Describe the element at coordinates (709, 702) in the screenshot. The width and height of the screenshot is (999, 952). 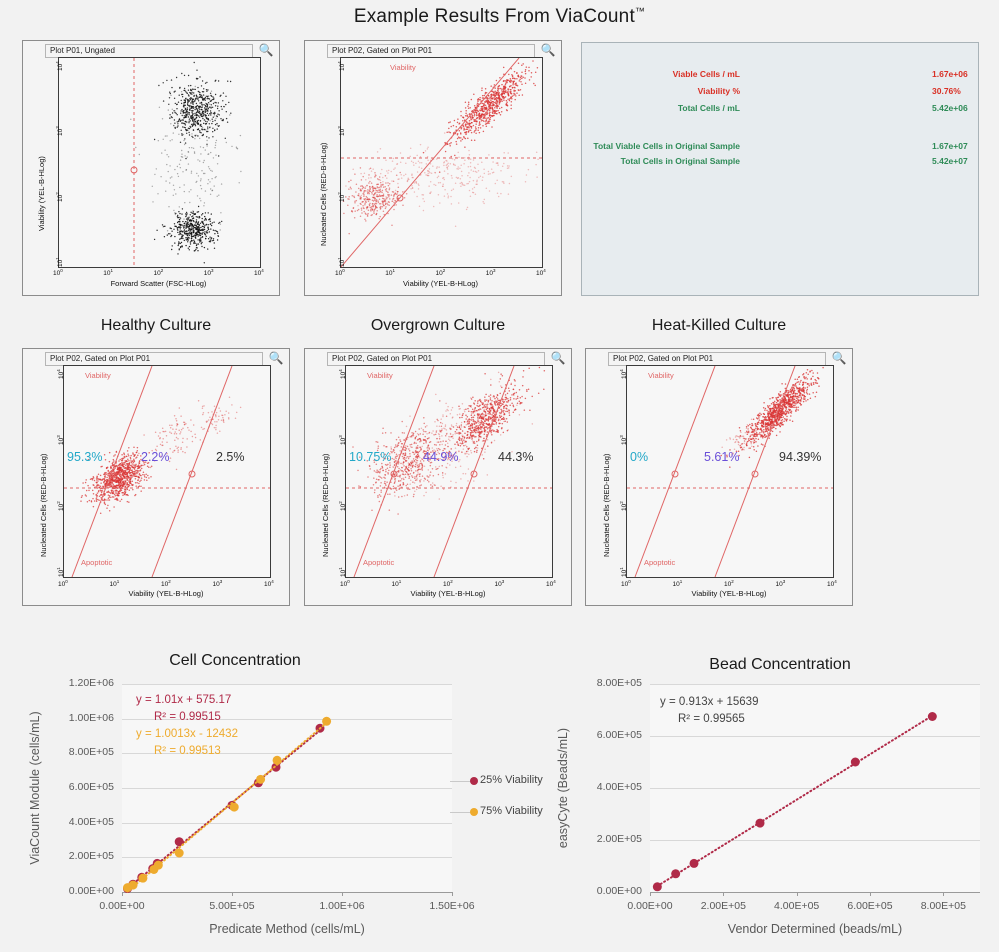
I see `trendline-equation: y = 0.913x + 15639` at that location.